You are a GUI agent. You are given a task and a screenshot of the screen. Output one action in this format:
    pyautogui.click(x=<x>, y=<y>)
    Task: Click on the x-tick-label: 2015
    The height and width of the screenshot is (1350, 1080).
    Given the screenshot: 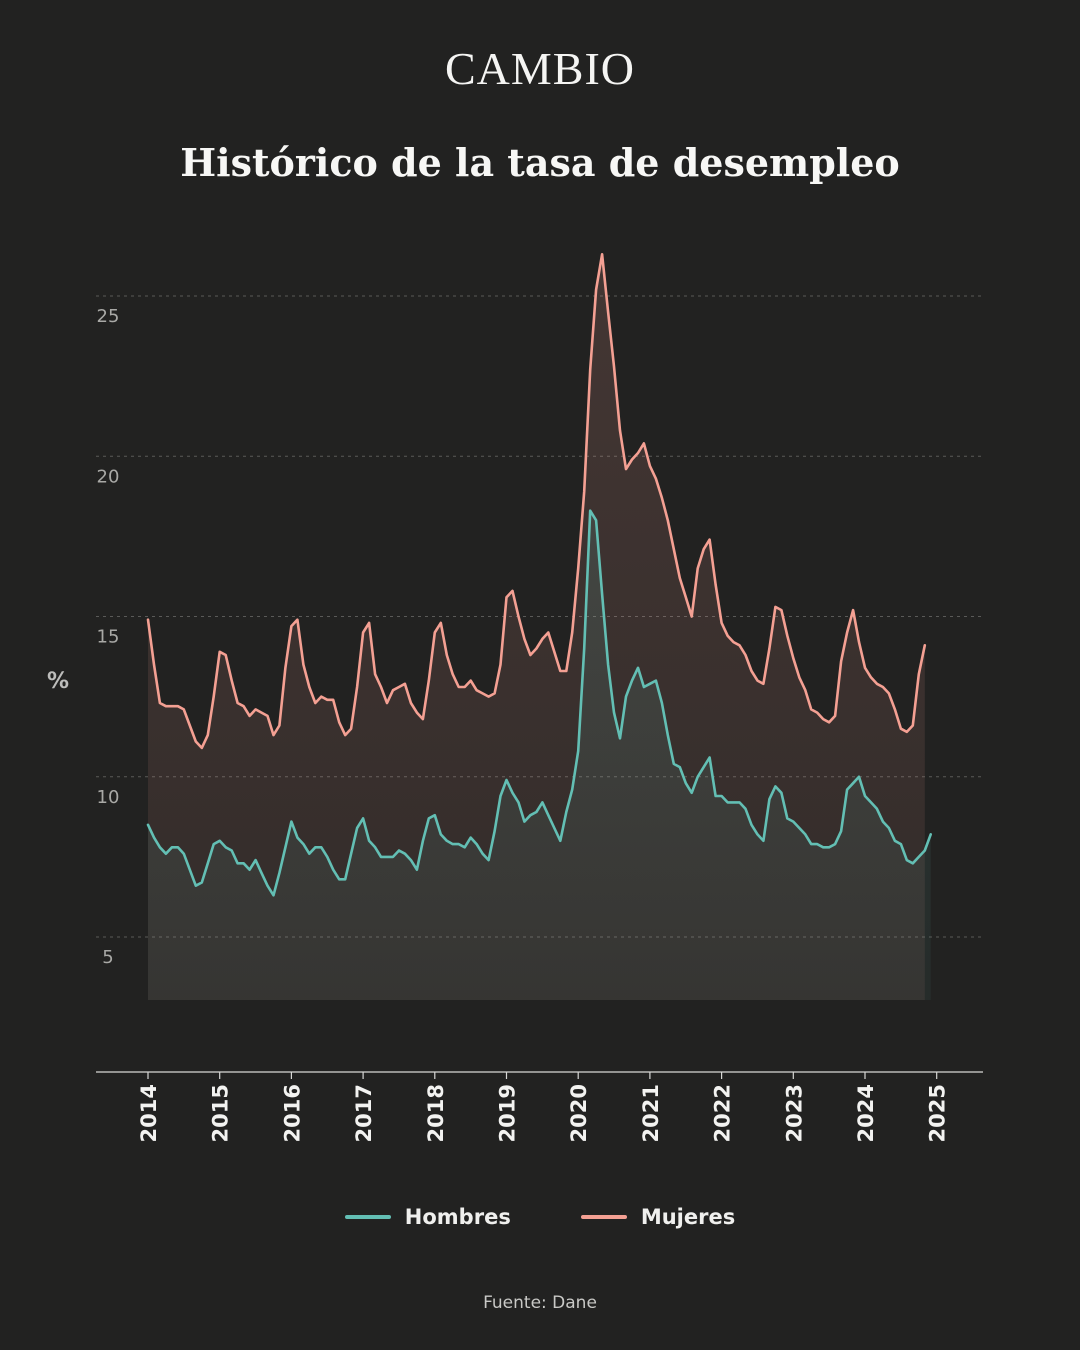 What is the action you would take?
    pyautogui.click(x=221, y=1113)
    